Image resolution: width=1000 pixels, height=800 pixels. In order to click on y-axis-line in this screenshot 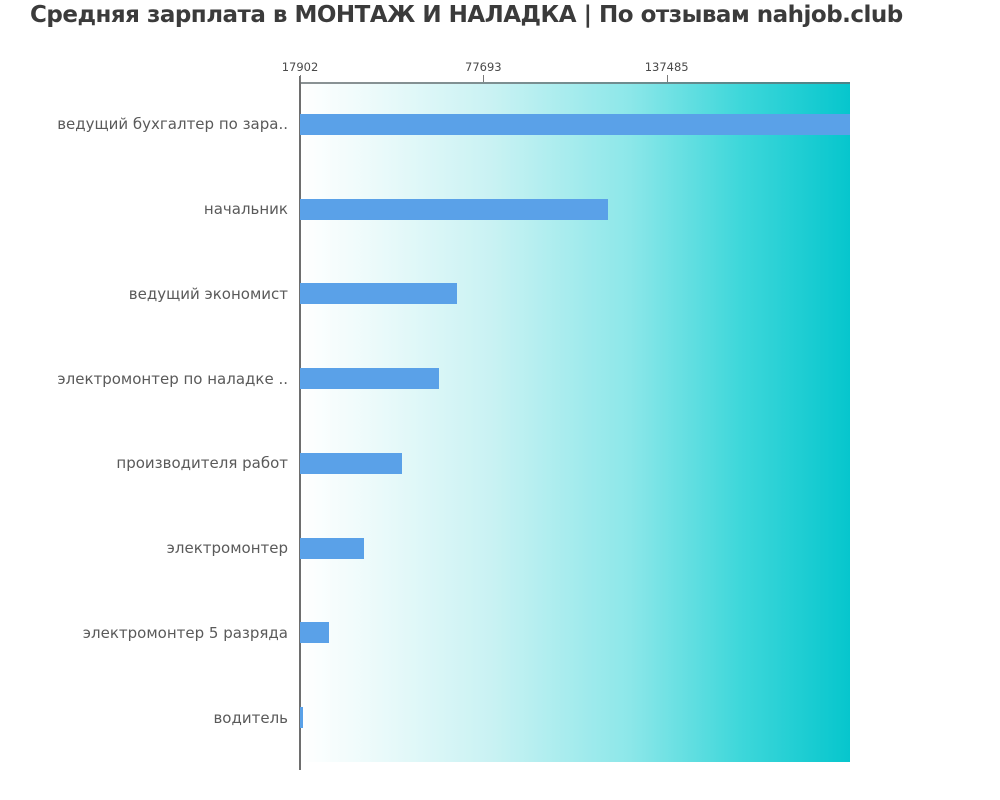, I will do `click(300, 423)`.